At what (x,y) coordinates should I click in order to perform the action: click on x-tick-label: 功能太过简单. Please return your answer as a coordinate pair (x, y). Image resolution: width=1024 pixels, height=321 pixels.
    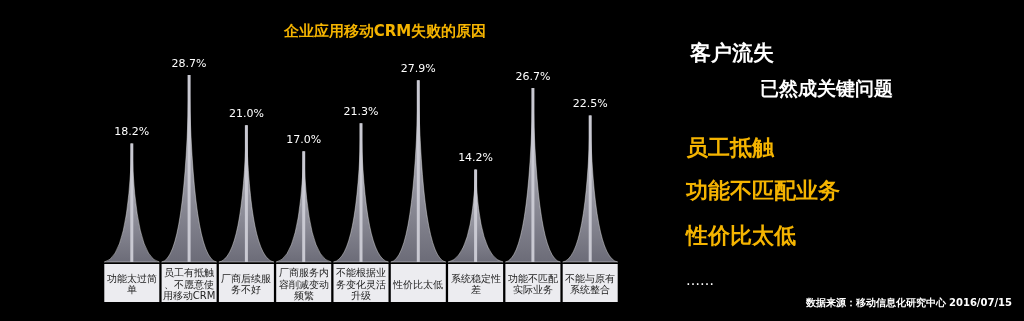
    Looking at the image, I should click on (131, 284).